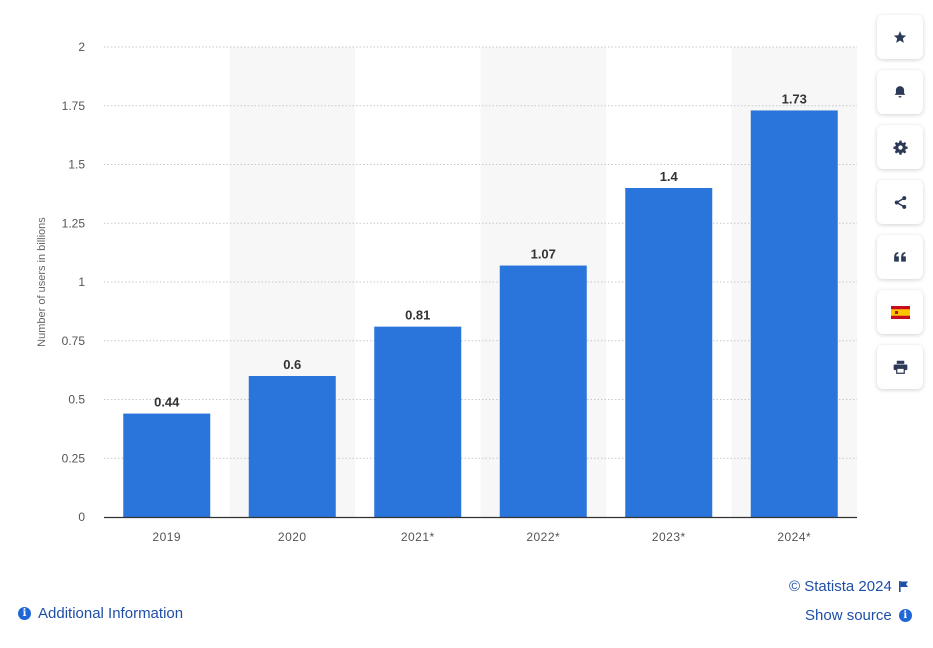 This screenshot has height=648, width=933. I want to click on x-tick-label: 2022*, so click(543, 537).